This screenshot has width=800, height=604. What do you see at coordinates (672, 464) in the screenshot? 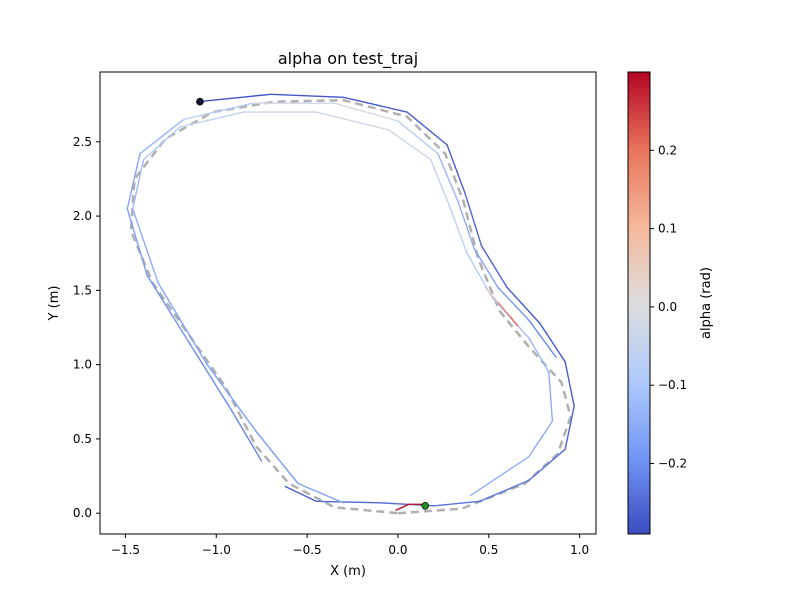
I see `colorbar-tick-label: −0.2` at bounding box center [672, 464].